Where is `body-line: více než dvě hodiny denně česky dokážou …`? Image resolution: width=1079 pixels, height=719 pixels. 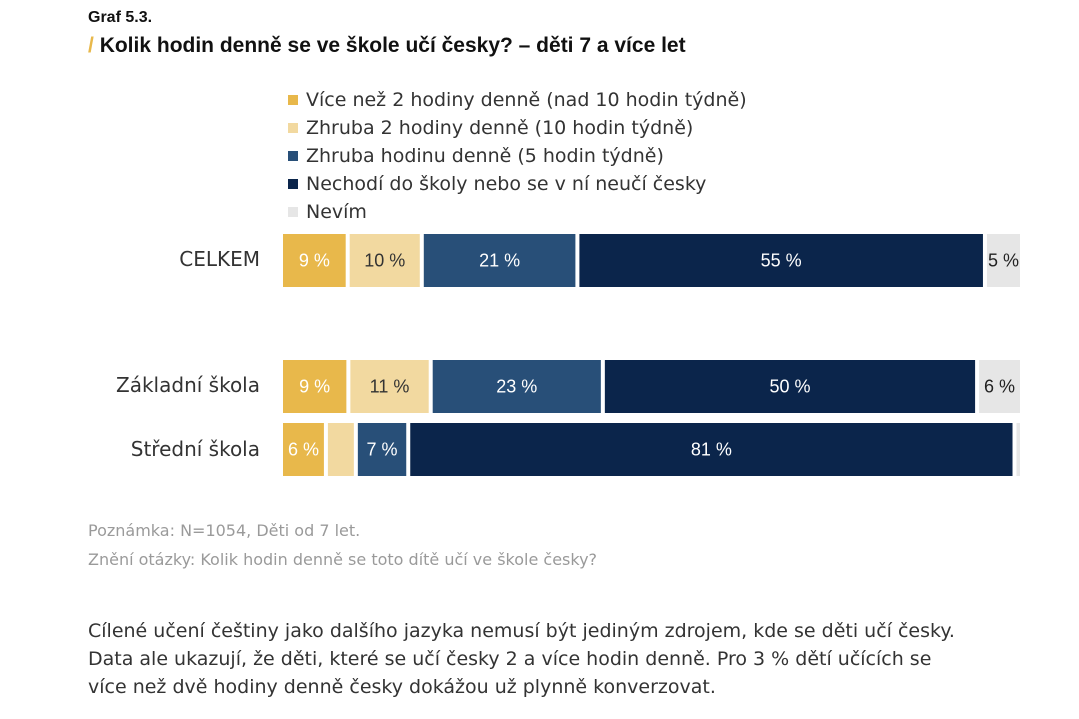 body-line: více než dvě hodiny denně česky dokážou … is located at coordinates (402, 687).